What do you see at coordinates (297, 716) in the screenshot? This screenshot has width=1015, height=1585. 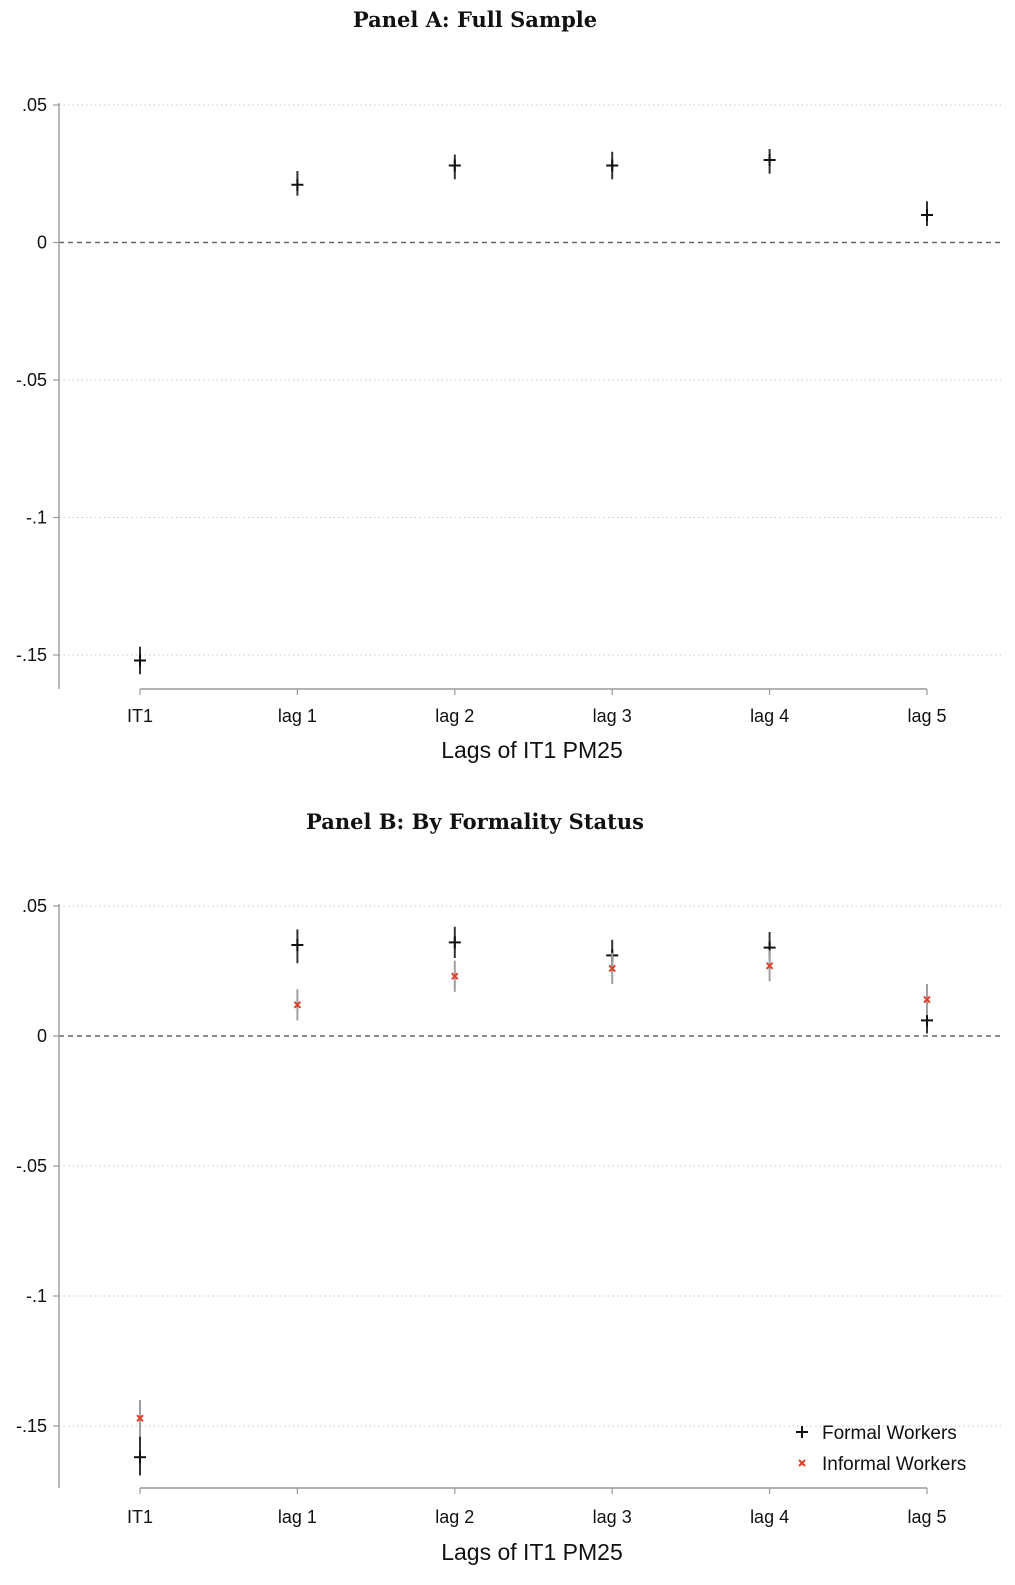 I see `panel-a-x-tick-label: lag 1` at bounding box center [297, 716].